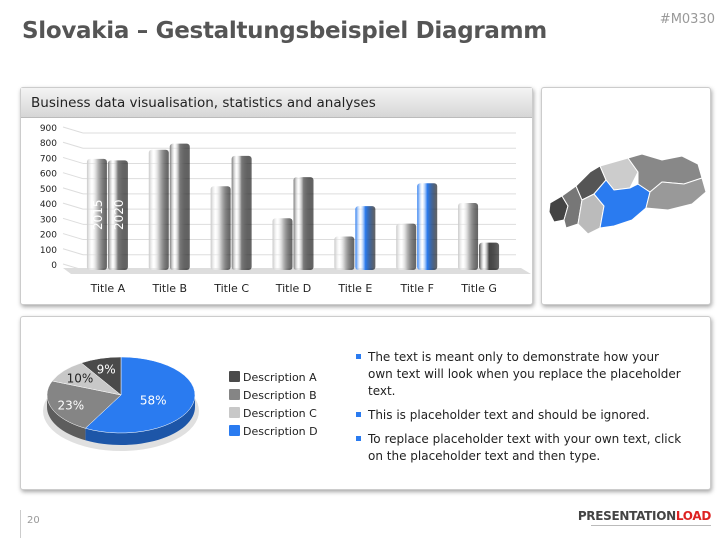 The image size is (727, 545). What do you see at coordinates (427, 226) in the screenshot?
I see `bar-2020-title-f` at bounding box center [427, 226].